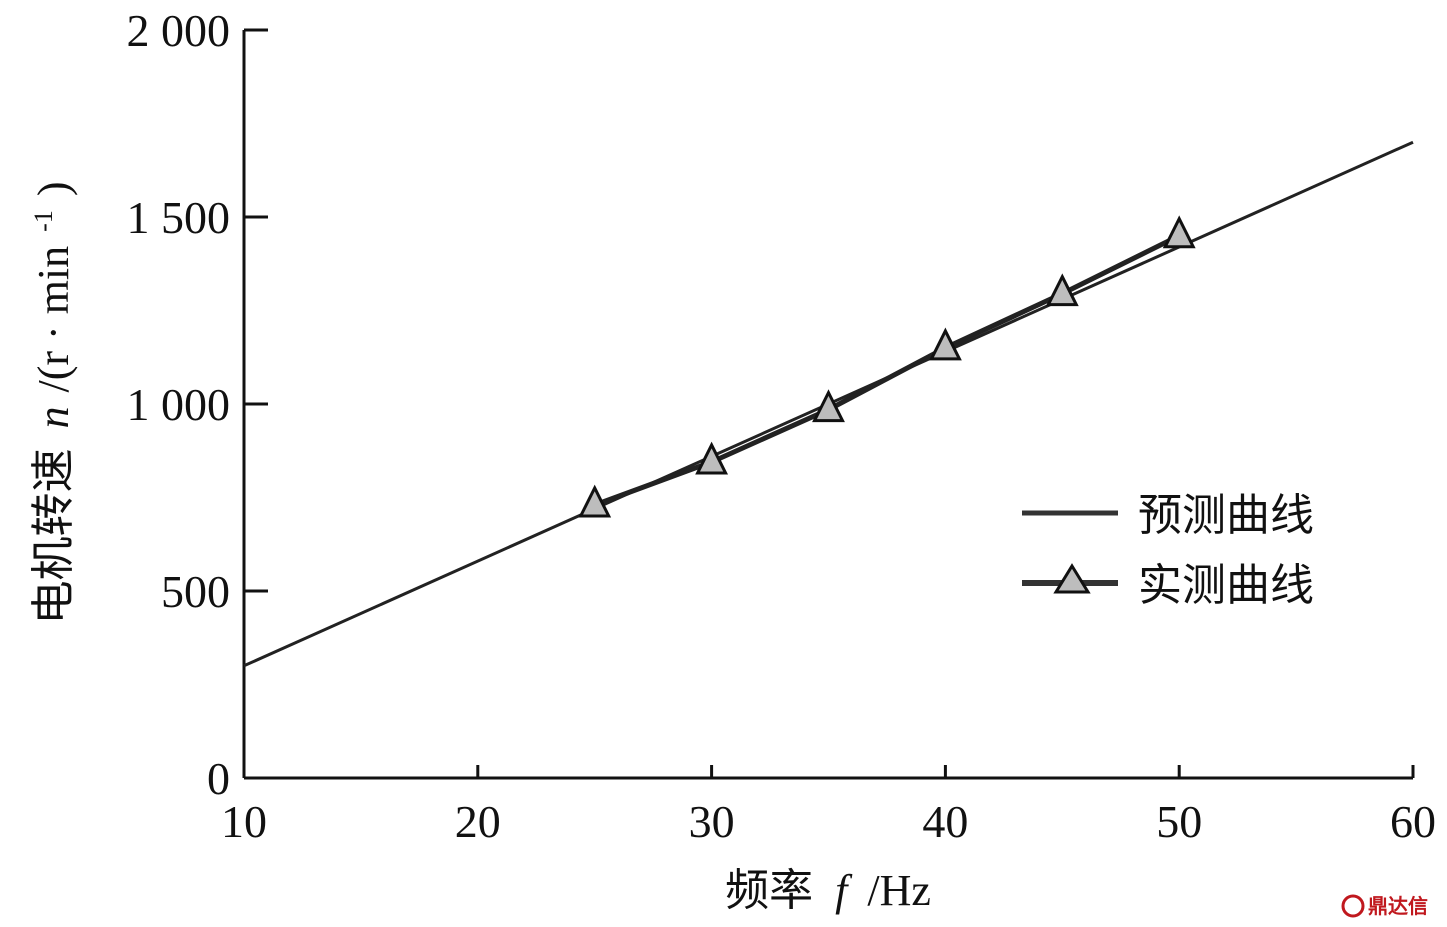  I want to click on x-tick-label: 50, so click(1179, 821).